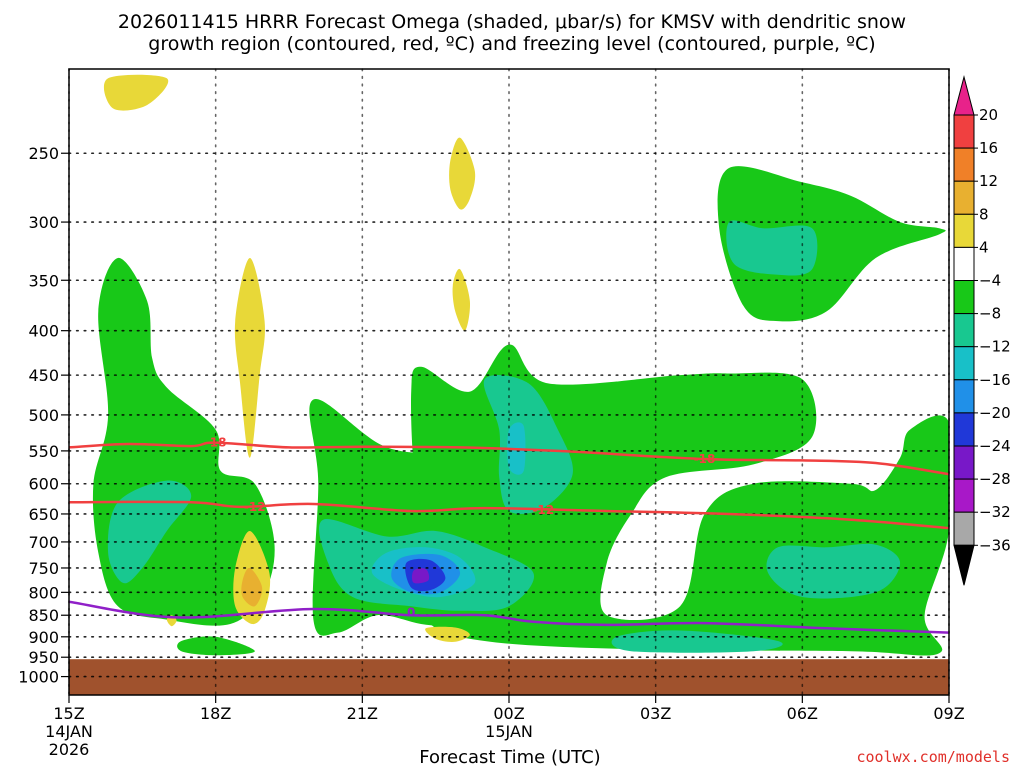 This screenshot has height=768, width=1024. I want to click on y-tick-label-450: 450, so click(43, 375).